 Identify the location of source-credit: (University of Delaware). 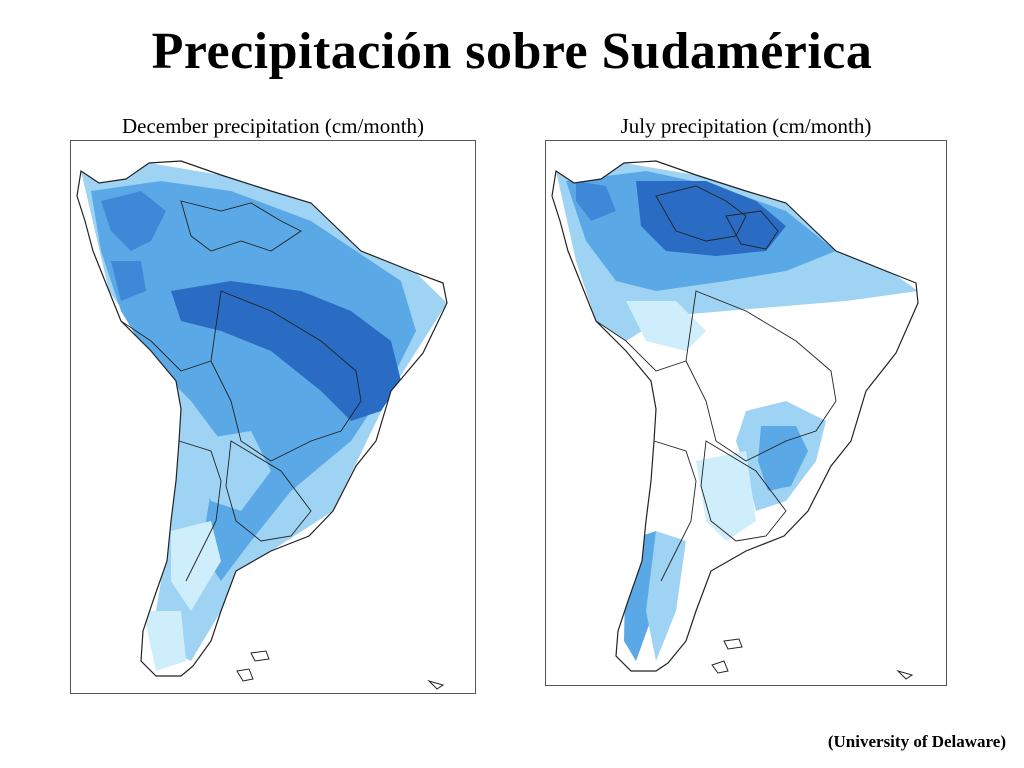
(916, 741).